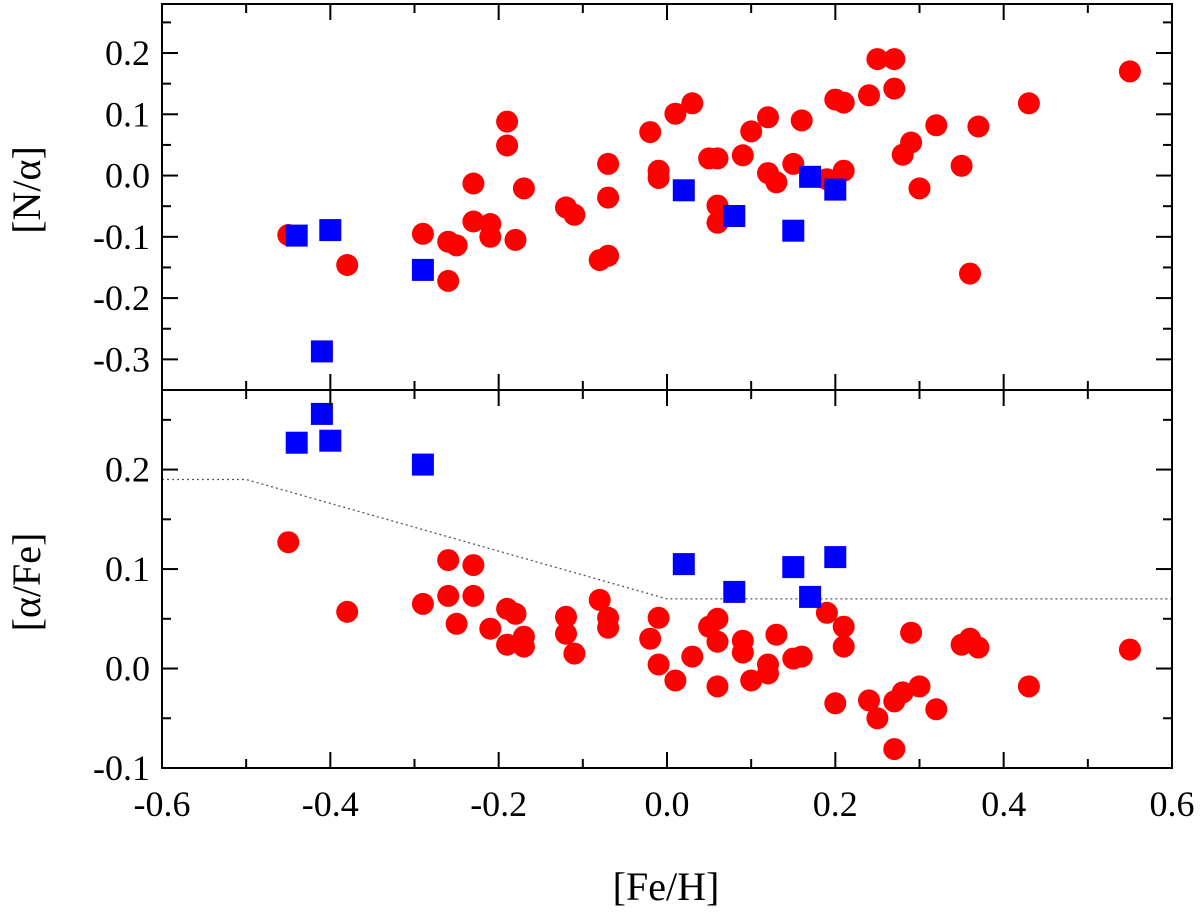 This screenshot has width=1200, height=914. I want to click on x-axis-title: [Fe/H], so click(666, 886).